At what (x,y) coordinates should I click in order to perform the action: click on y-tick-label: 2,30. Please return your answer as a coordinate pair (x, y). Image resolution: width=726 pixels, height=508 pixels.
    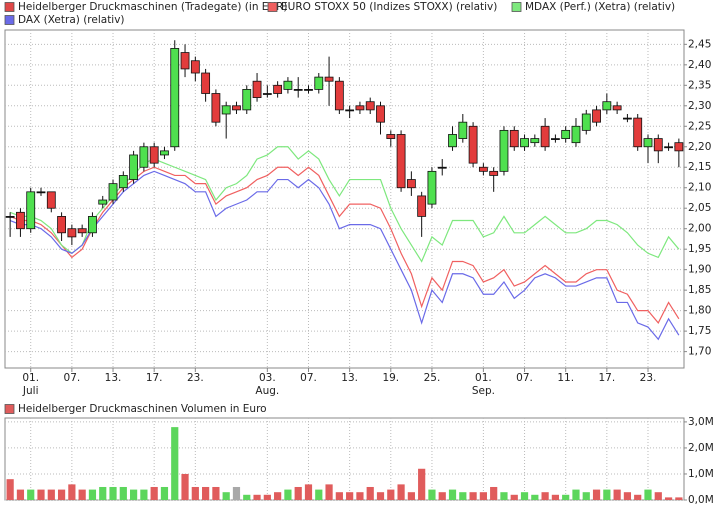
    Looking at the image, I should click on (699, 106).